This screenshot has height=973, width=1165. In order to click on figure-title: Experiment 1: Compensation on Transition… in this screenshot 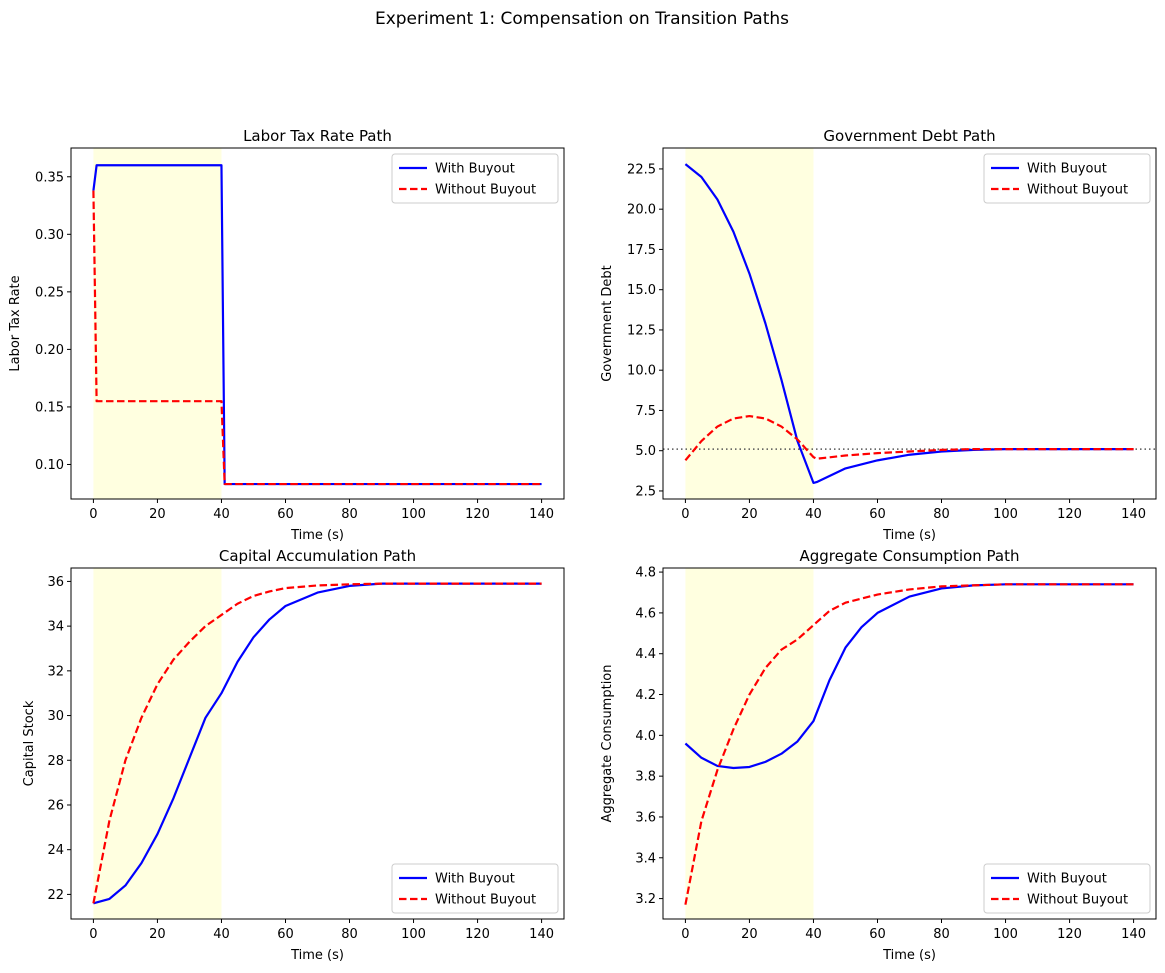, I will do `click(582, 19)`.